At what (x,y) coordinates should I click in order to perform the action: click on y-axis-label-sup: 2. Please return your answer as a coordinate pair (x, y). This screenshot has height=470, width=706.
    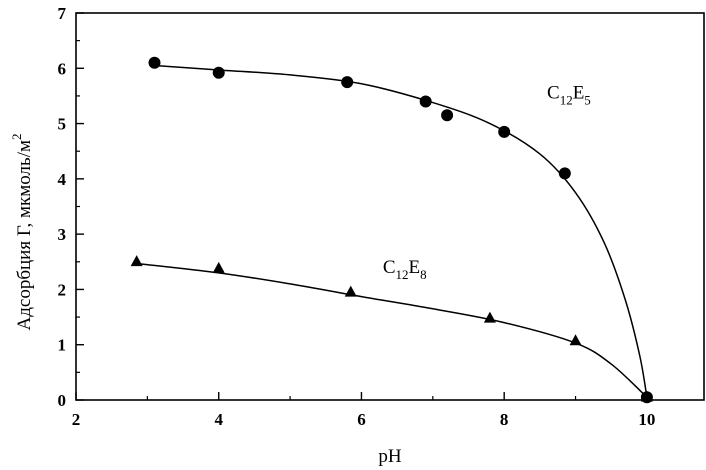
    Looking at the image, I should click on (16, 137).